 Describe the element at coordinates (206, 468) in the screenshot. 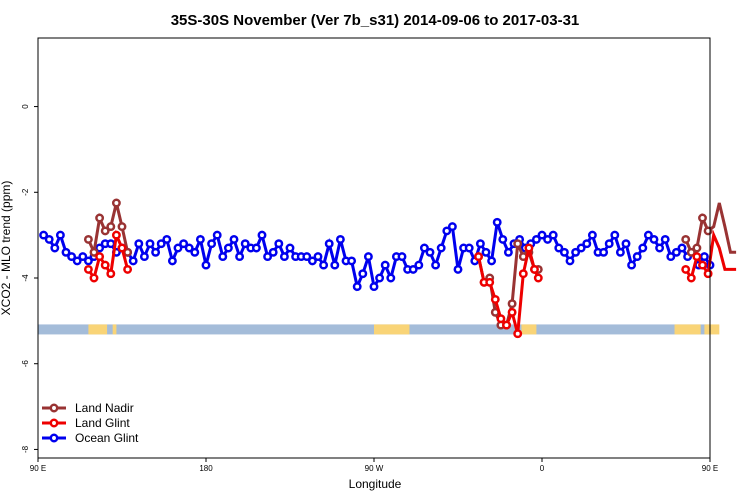

I see `x-tick-label: 180` at that location.